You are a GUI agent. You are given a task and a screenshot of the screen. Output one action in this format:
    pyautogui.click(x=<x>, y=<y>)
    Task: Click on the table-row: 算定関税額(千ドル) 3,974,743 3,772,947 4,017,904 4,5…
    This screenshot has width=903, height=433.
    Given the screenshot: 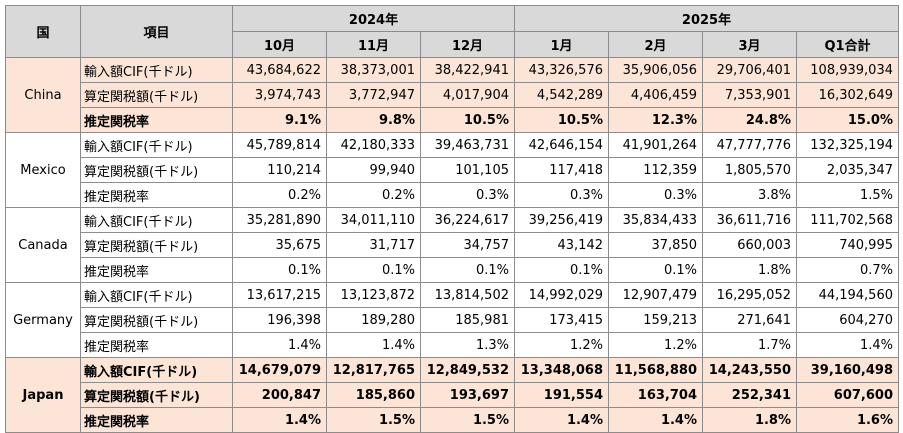 What is the action you would take?
    pyautogui.click(x=452, y=95)
    